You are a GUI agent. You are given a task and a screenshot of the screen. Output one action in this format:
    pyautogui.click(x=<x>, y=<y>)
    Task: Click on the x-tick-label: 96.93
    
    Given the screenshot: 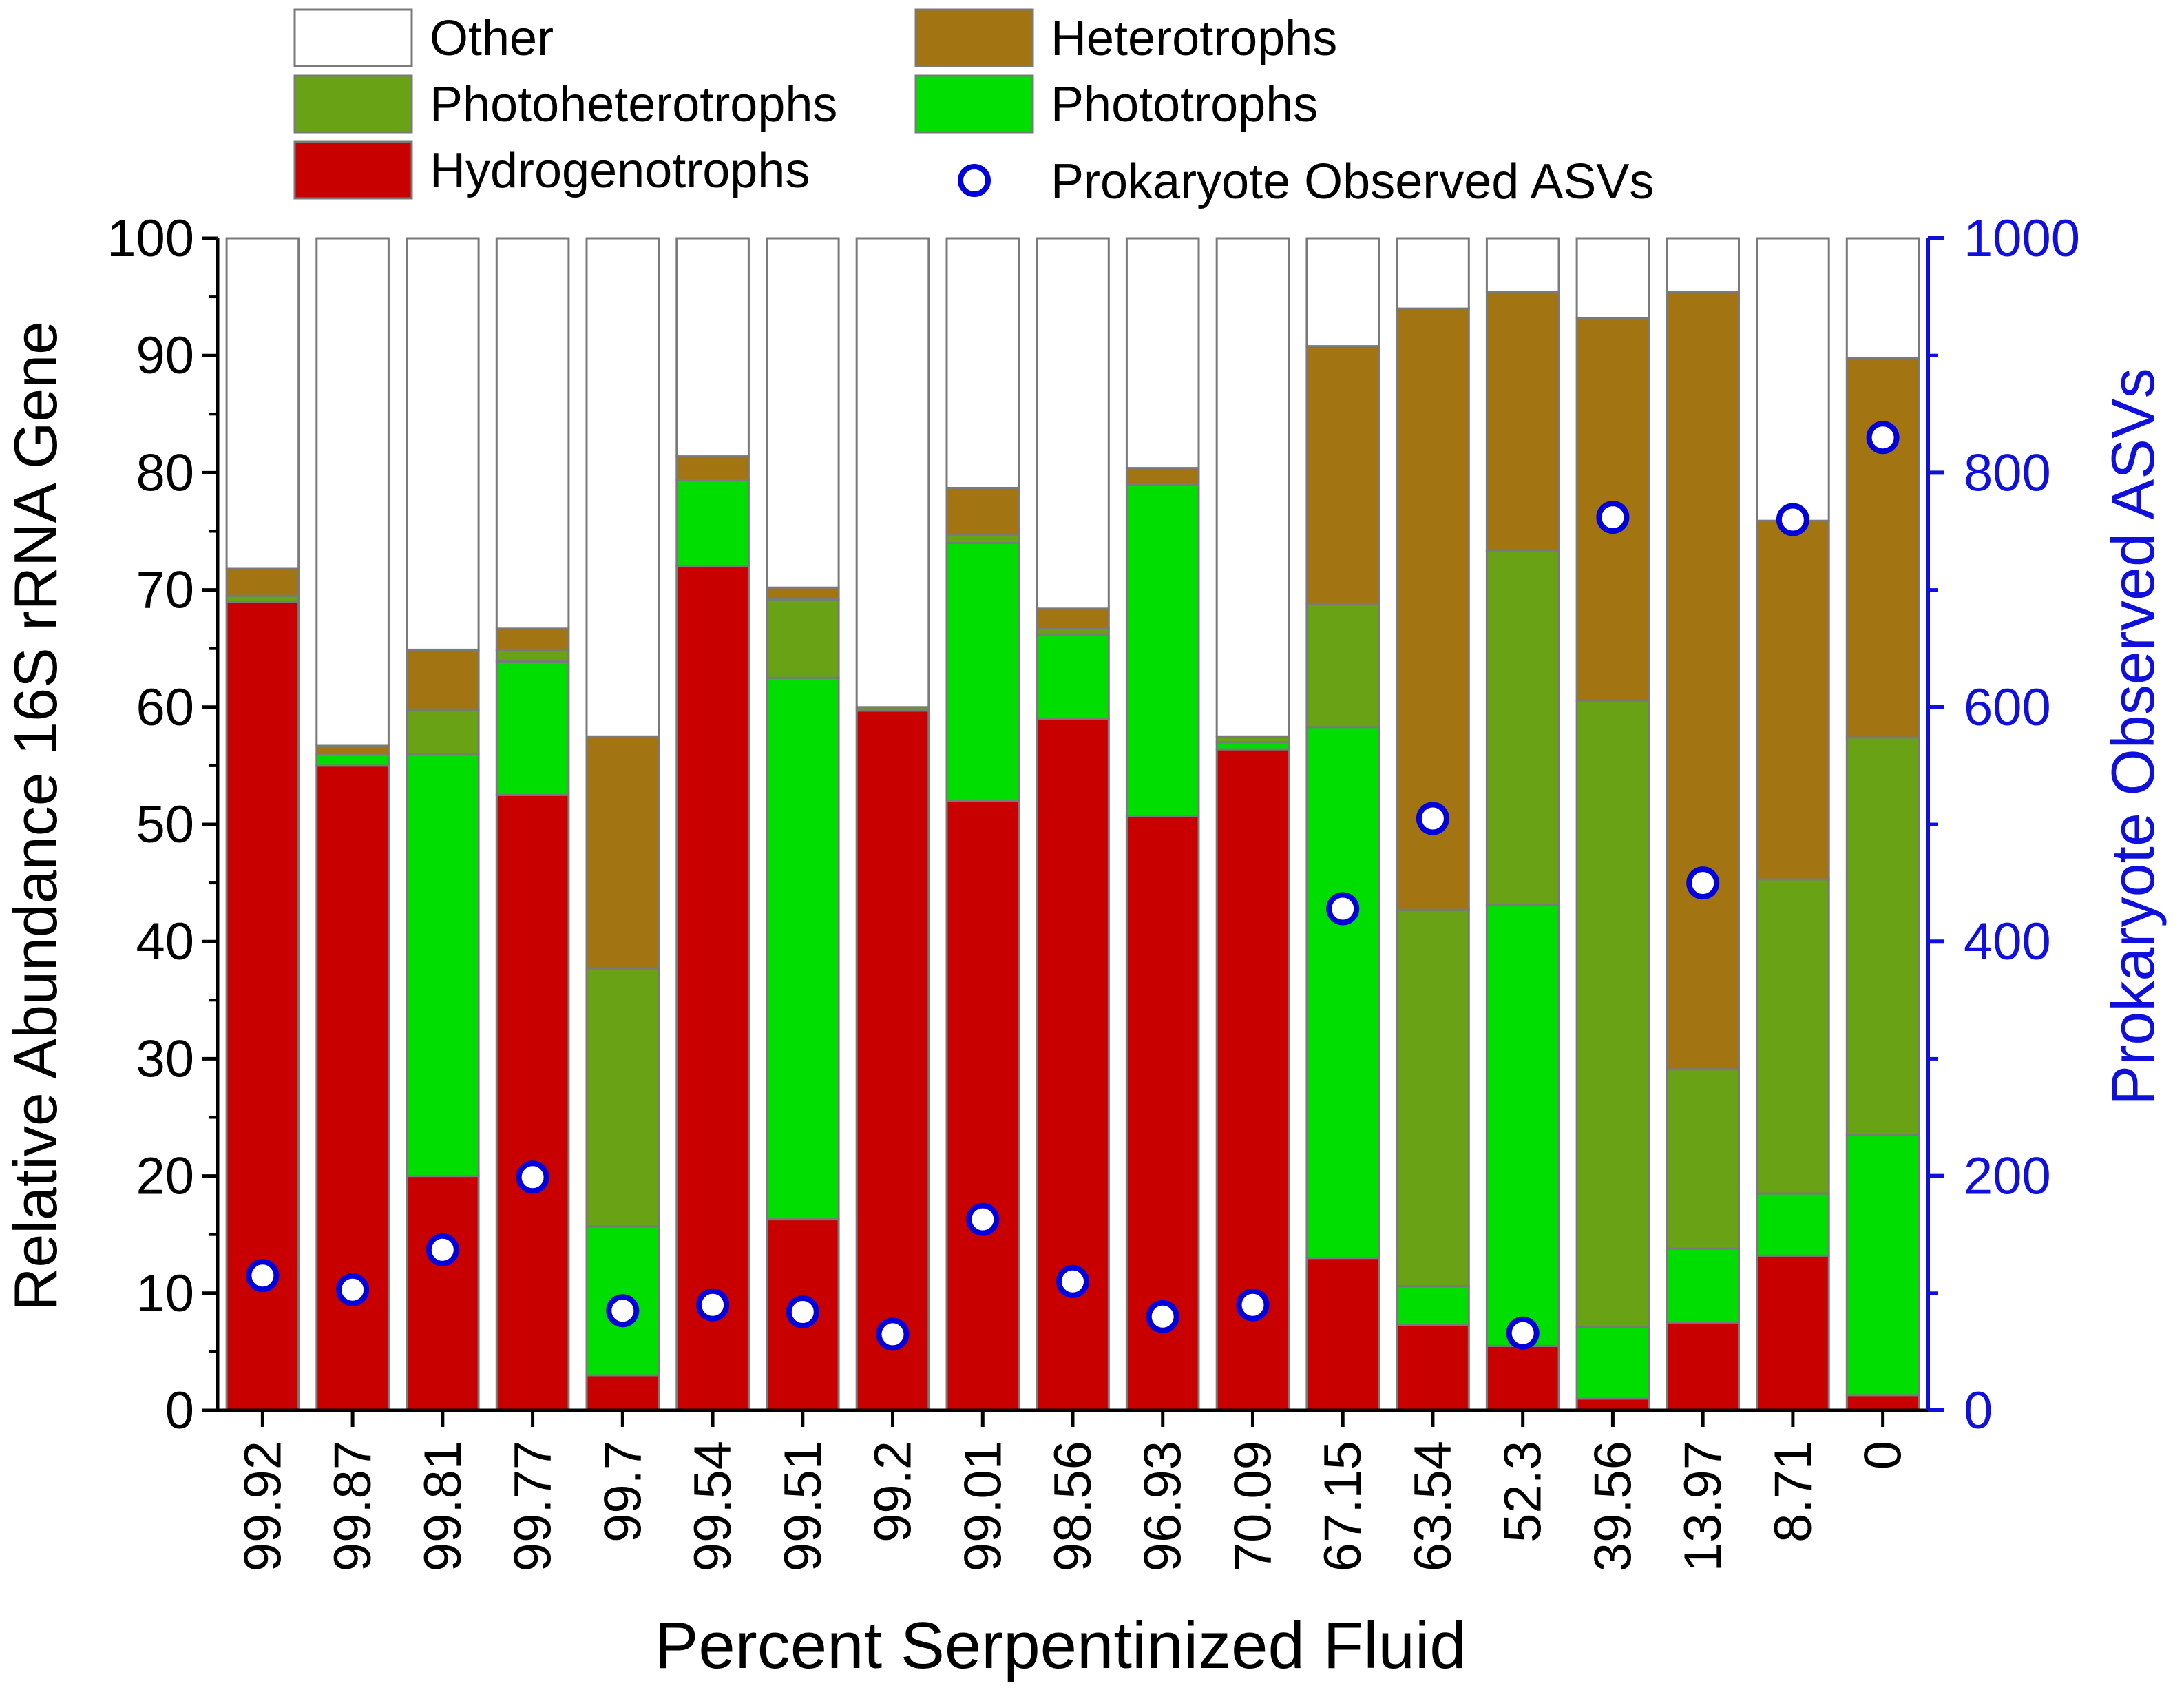 What is the action you would take?
    pyautogui.click(x=1163, y=1506)
    